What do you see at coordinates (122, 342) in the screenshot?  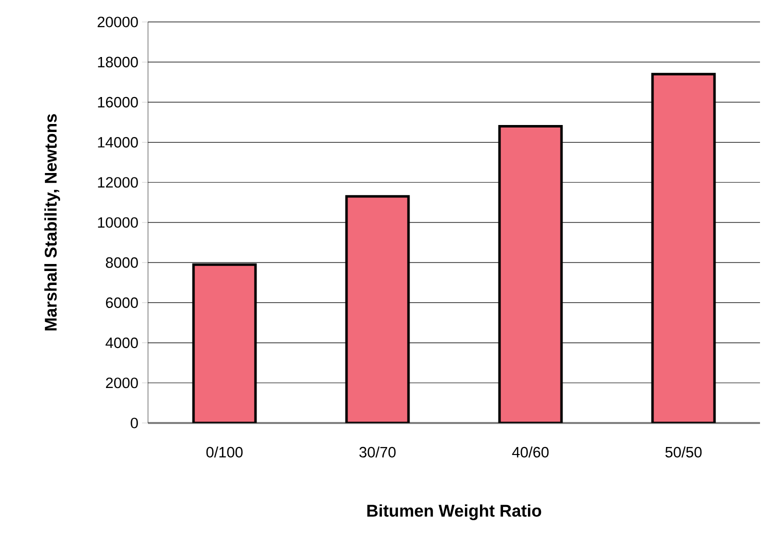 I see `y-tick-label: 4000` at bounding box center [122, 342].